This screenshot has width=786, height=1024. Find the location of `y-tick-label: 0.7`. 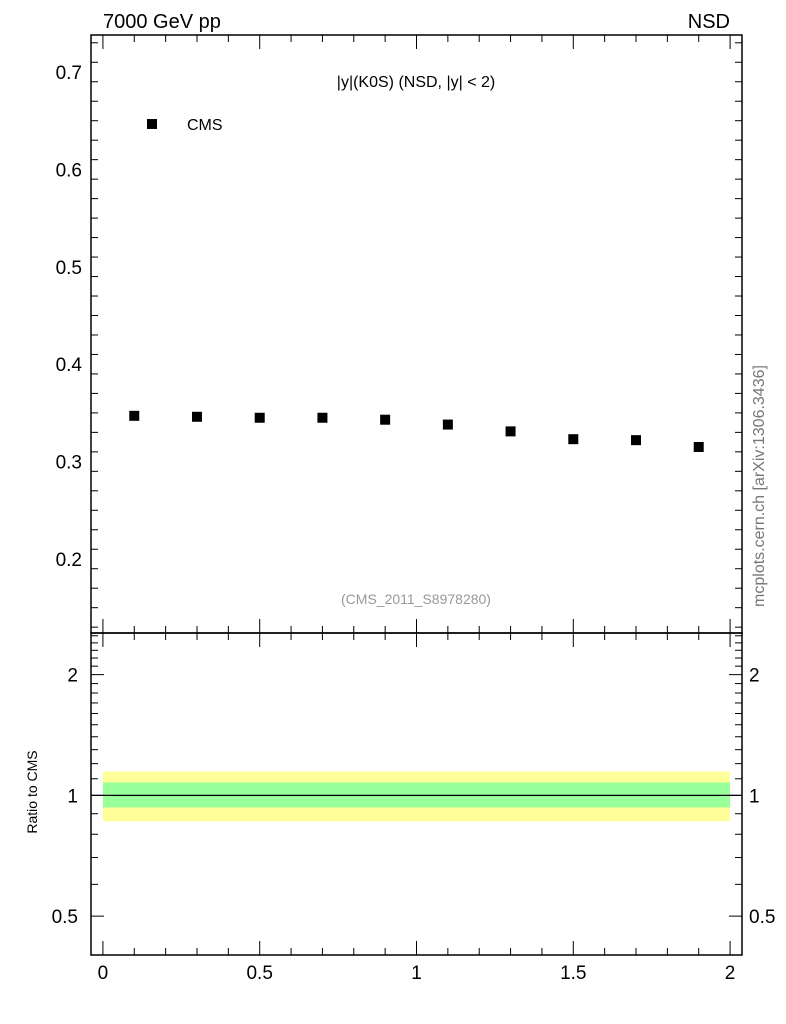

y-tick-label: 0.7 is located at coordinates (69, 73).